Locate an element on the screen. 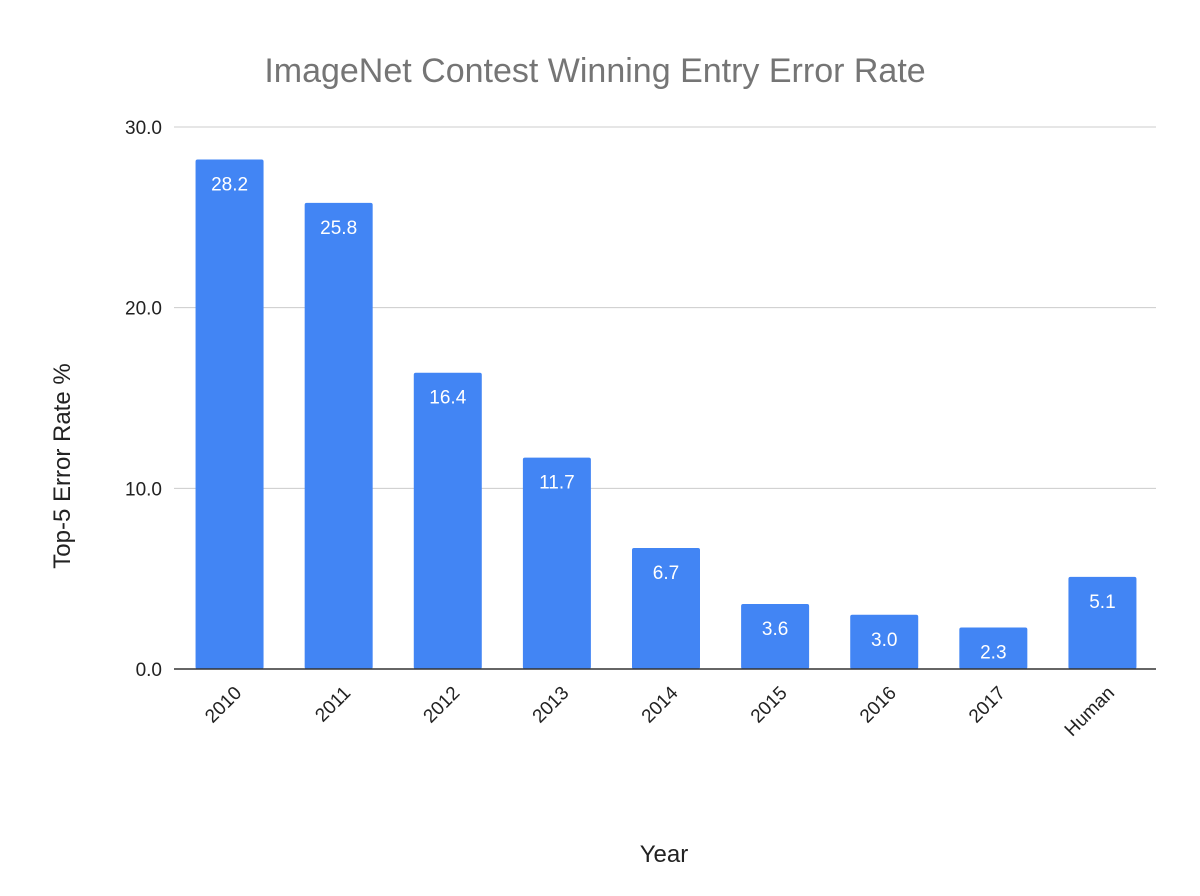 Image resolution: width=1200 pixels, height=896 pixels. data-label: 2.3 is located at coordinates (993, 652).